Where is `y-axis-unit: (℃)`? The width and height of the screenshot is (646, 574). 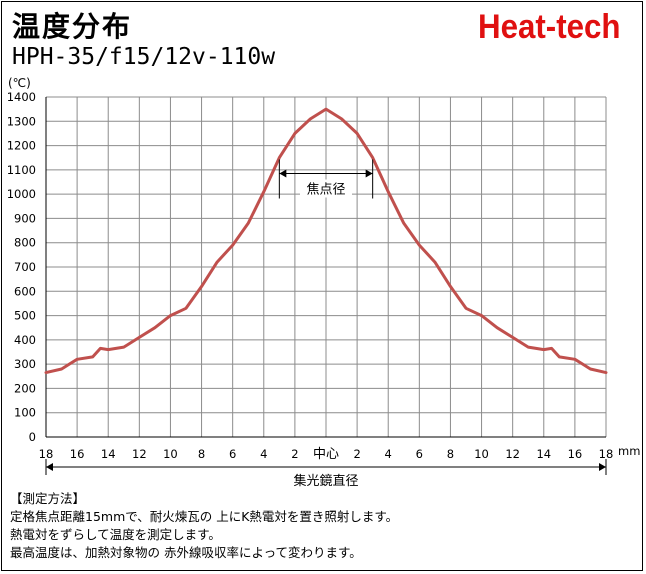 y-axis-unit: (℃) is located at coordinates (19, 83).